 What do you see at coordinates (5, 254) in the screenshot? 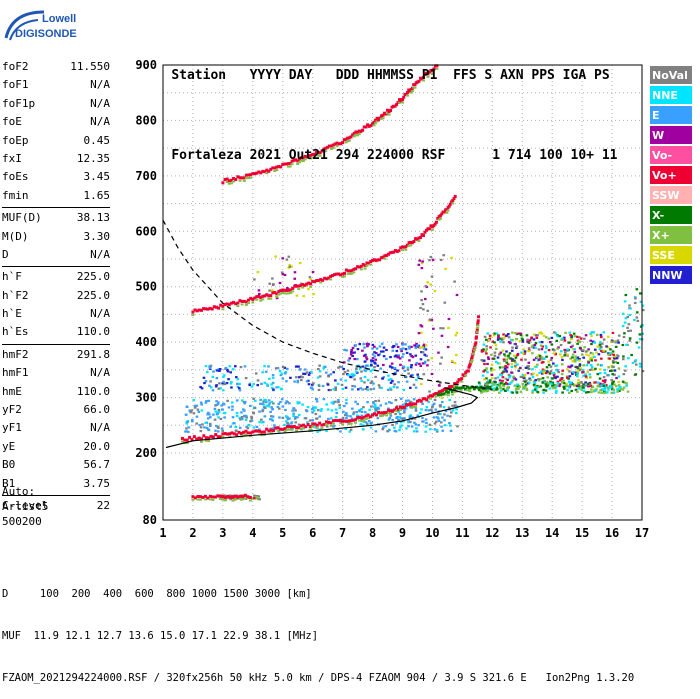
I see `param-name: D` at bounding box center [5, 254].